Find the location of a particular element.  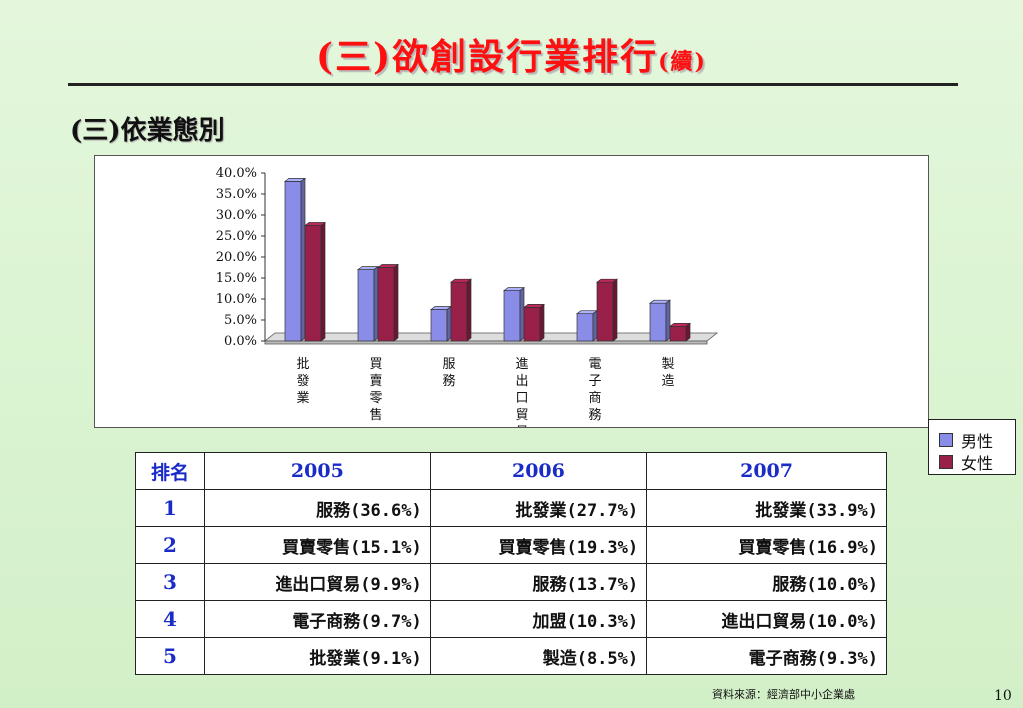

source-note: 資料來源：經濟部中小企業處 is located at coordinates (783, 694).